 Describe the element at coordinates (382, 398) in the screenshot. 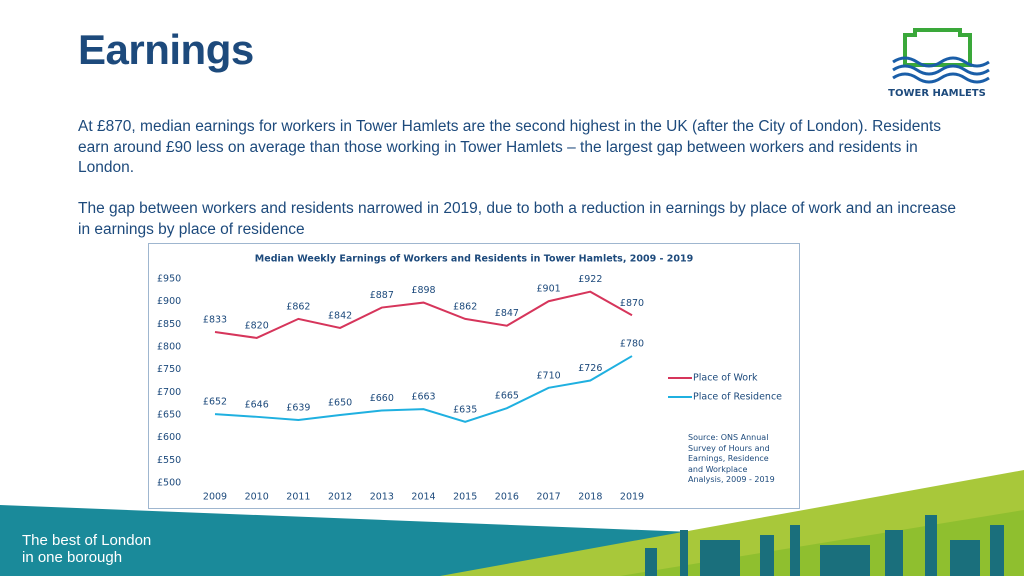

I see `data-label: £660` at that location.